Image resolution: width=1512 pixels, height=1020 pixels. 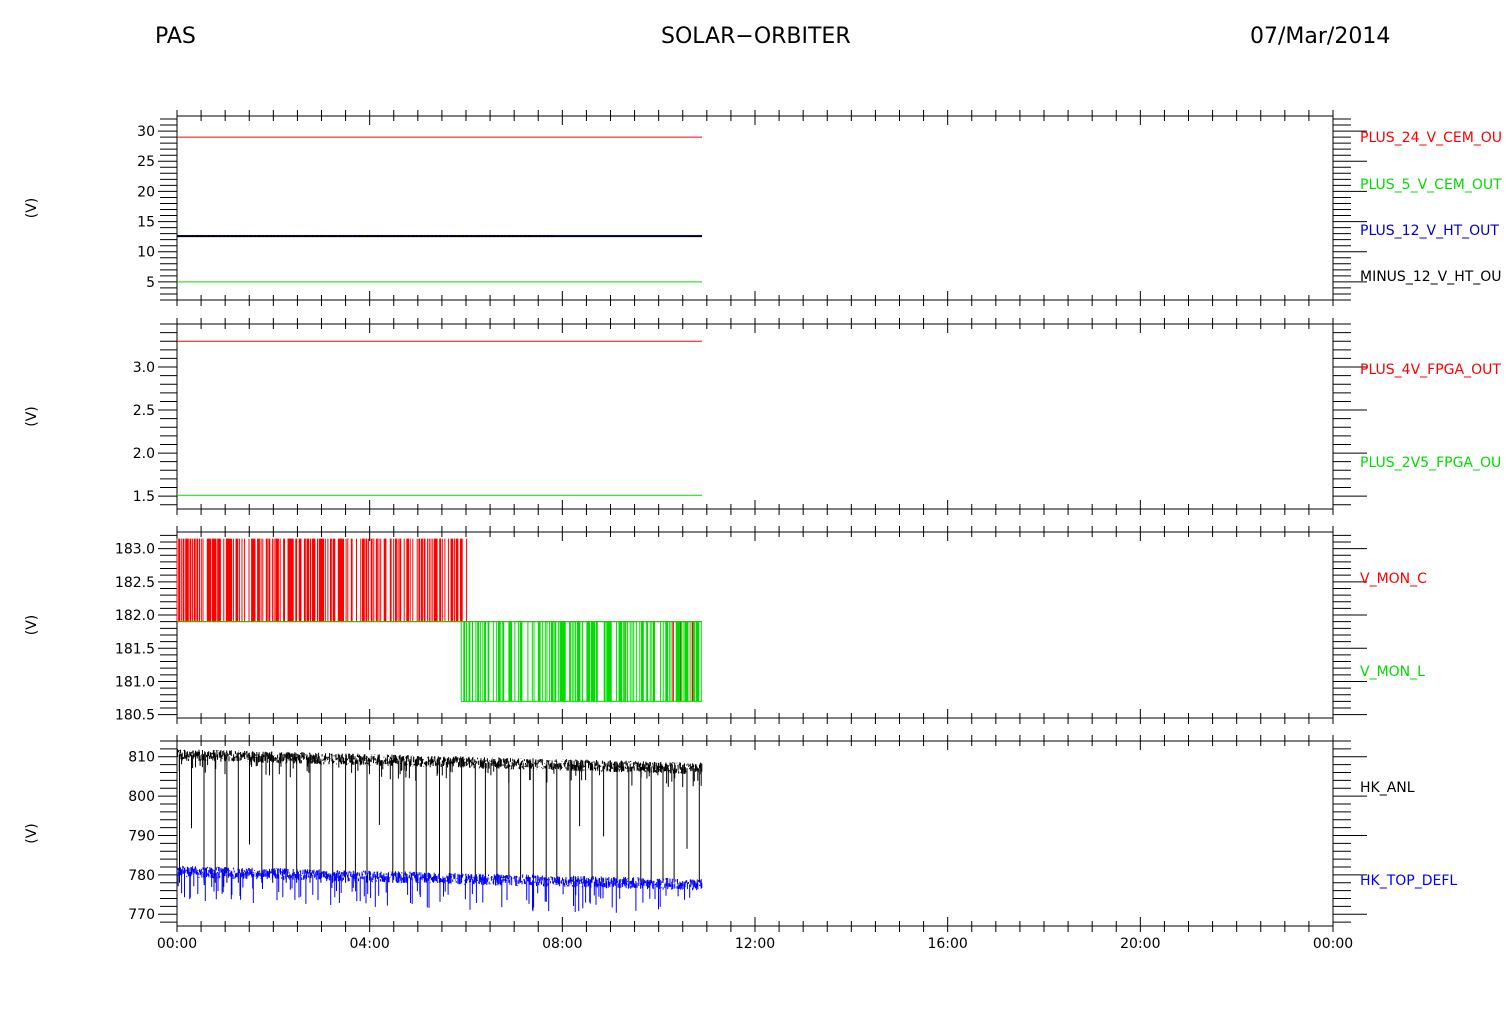 I want to click on y-tick-label: 790, so click(x=141, y=836).